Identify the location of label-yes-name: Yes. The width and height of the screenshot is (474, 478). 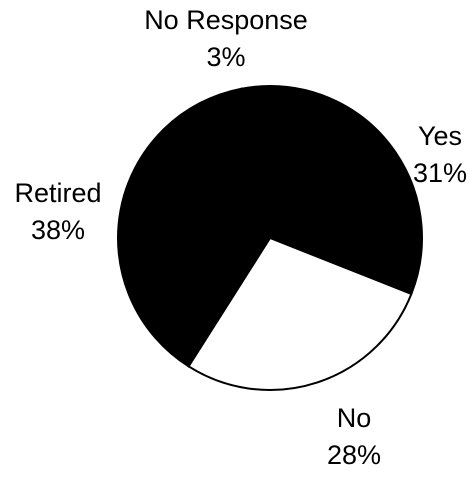
(440, 136).